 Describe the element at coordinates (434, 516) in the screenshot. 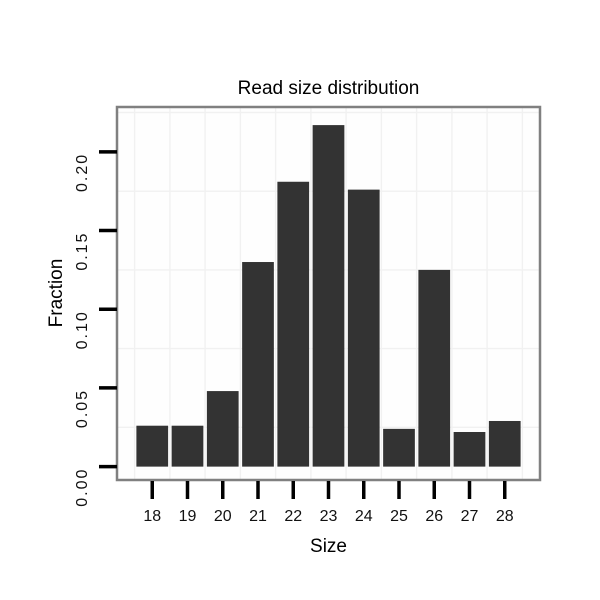

I see `x-tick-label: 26` at that location.